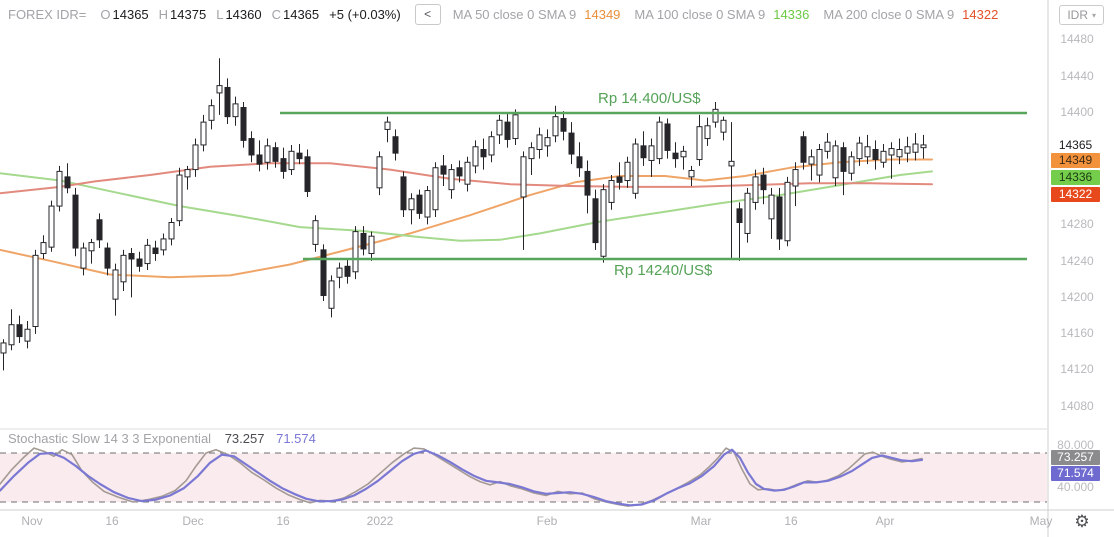 The height and width of the screenshot is (537, 1114). I want to click on axis-value-badge: 73.257, so click(1075, 457).